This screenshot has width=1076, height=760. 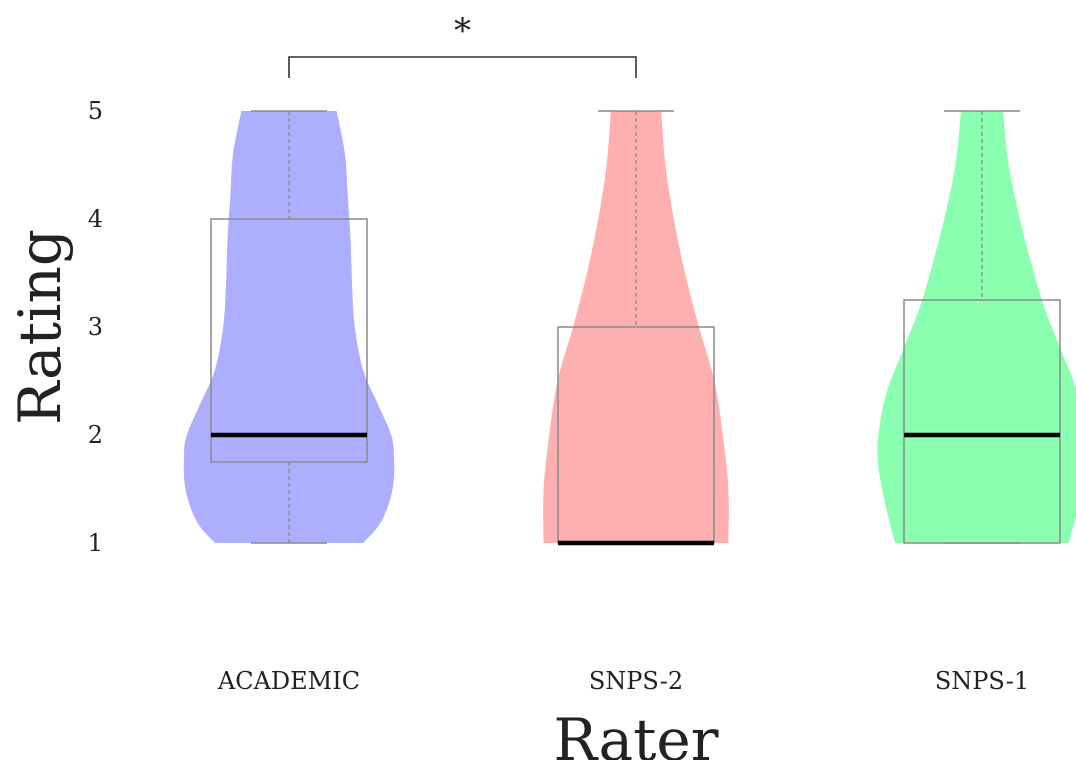 What do you see at coordinates (982, 681) in the screenshot?
I see `x-tick-label-snps-1: SNPS-1` at bounding box center [982, 681].